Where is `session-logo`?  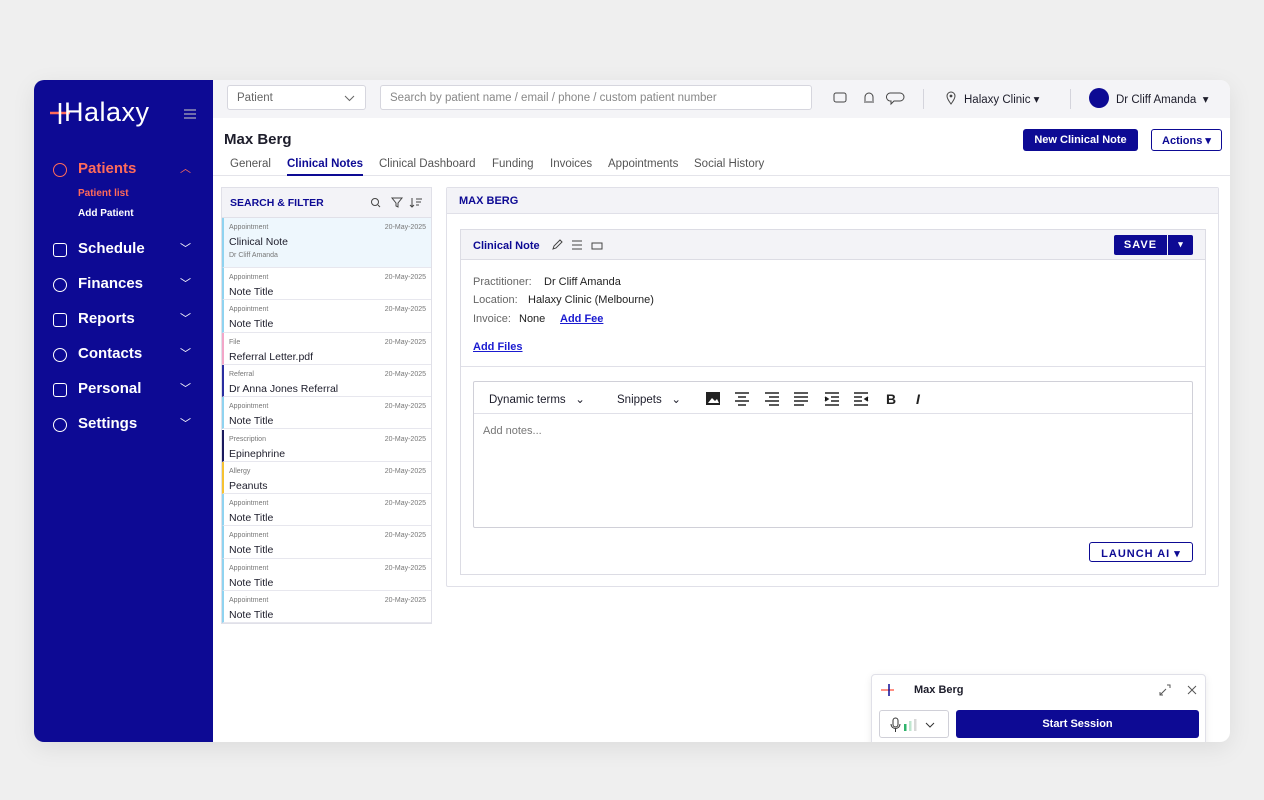 session-logo is located at coordinates (887, 690).